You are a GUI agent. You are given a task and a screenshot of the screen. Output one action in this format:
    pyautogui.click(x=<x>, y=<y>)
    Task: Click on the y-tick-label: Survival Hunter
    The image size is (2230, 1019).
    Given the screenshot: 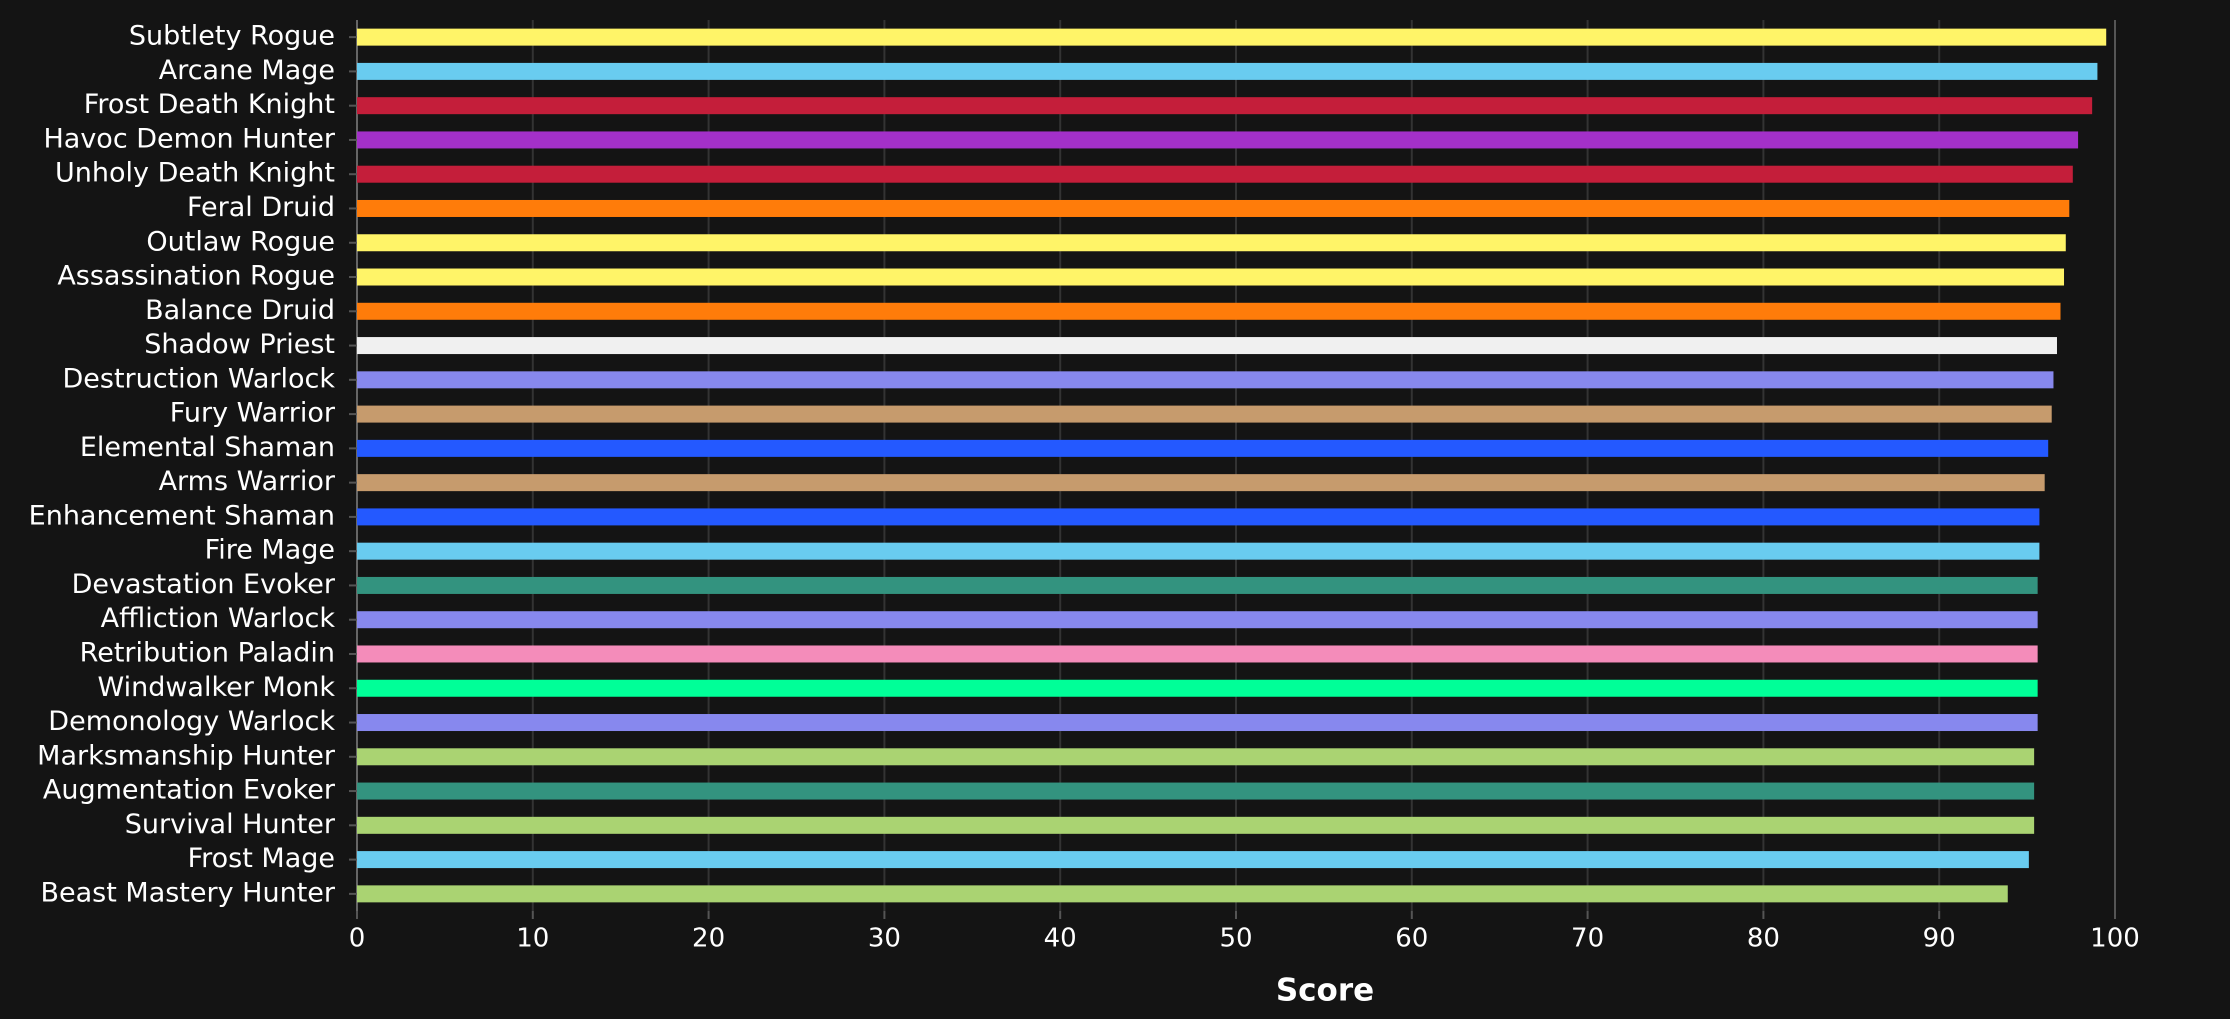 What is the action you would take?
    pyautogui.click(x=230, y=824)
    